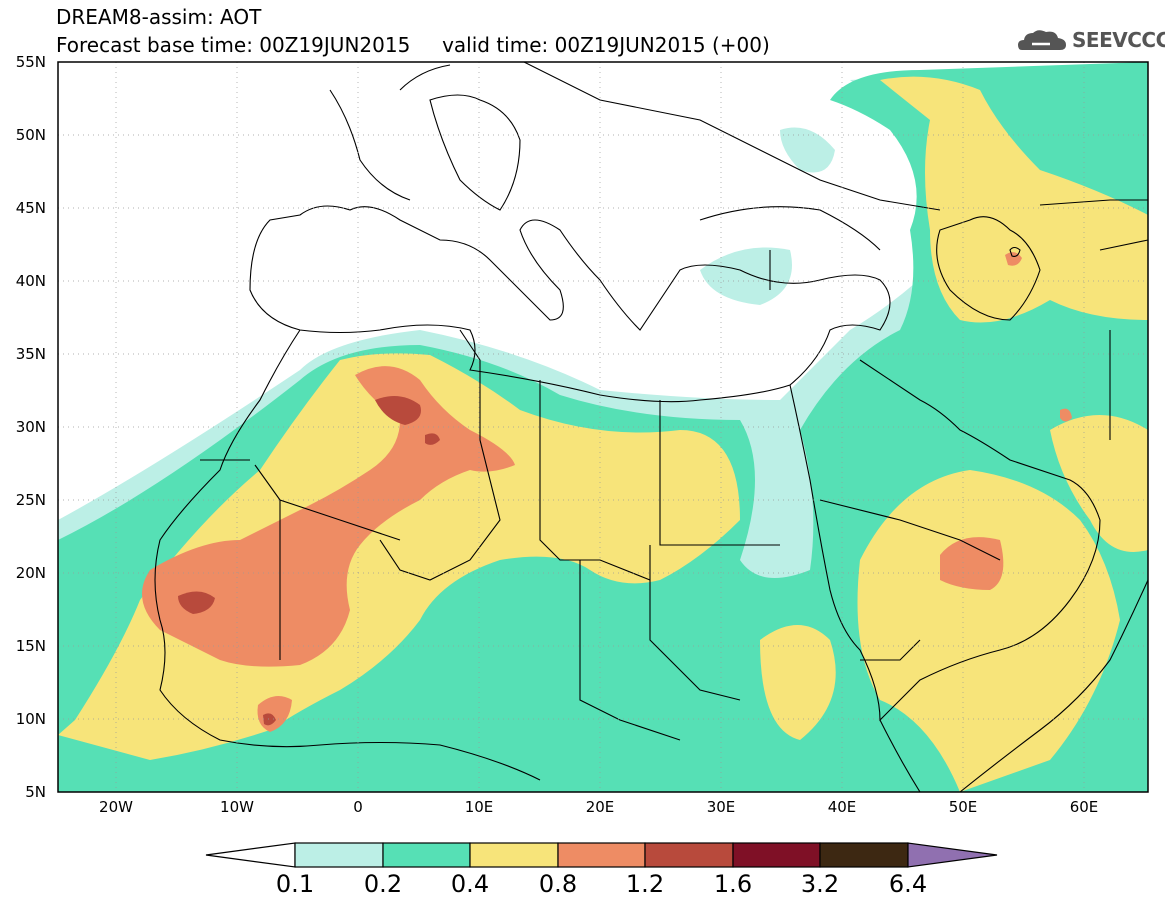 The image size is (1165, 905). I want to click on lon-label: 10E, so click(479, 807).